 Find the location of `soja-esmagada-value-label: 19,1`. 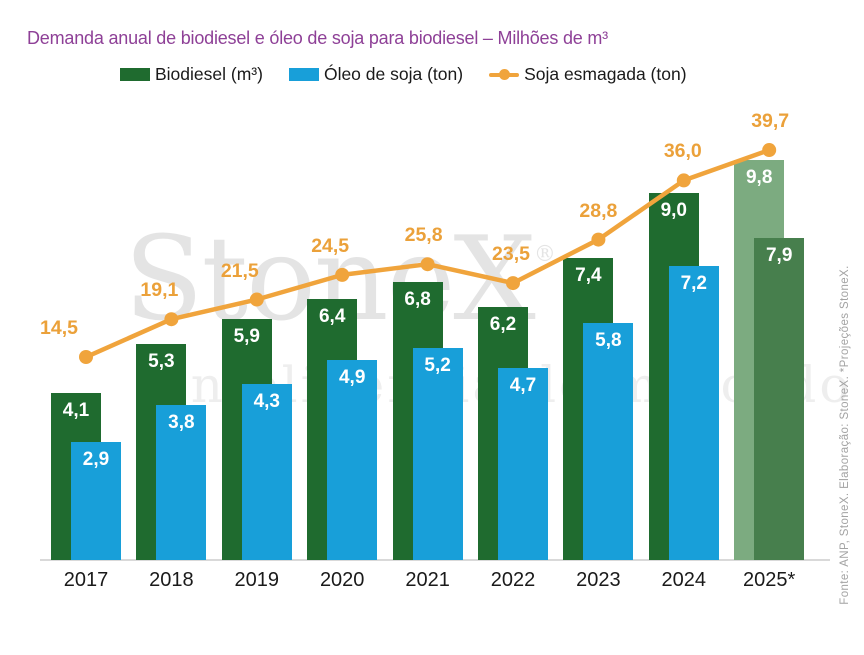

soja-esmagada-value-label: 19,1 is located at coordinates (159, 290).